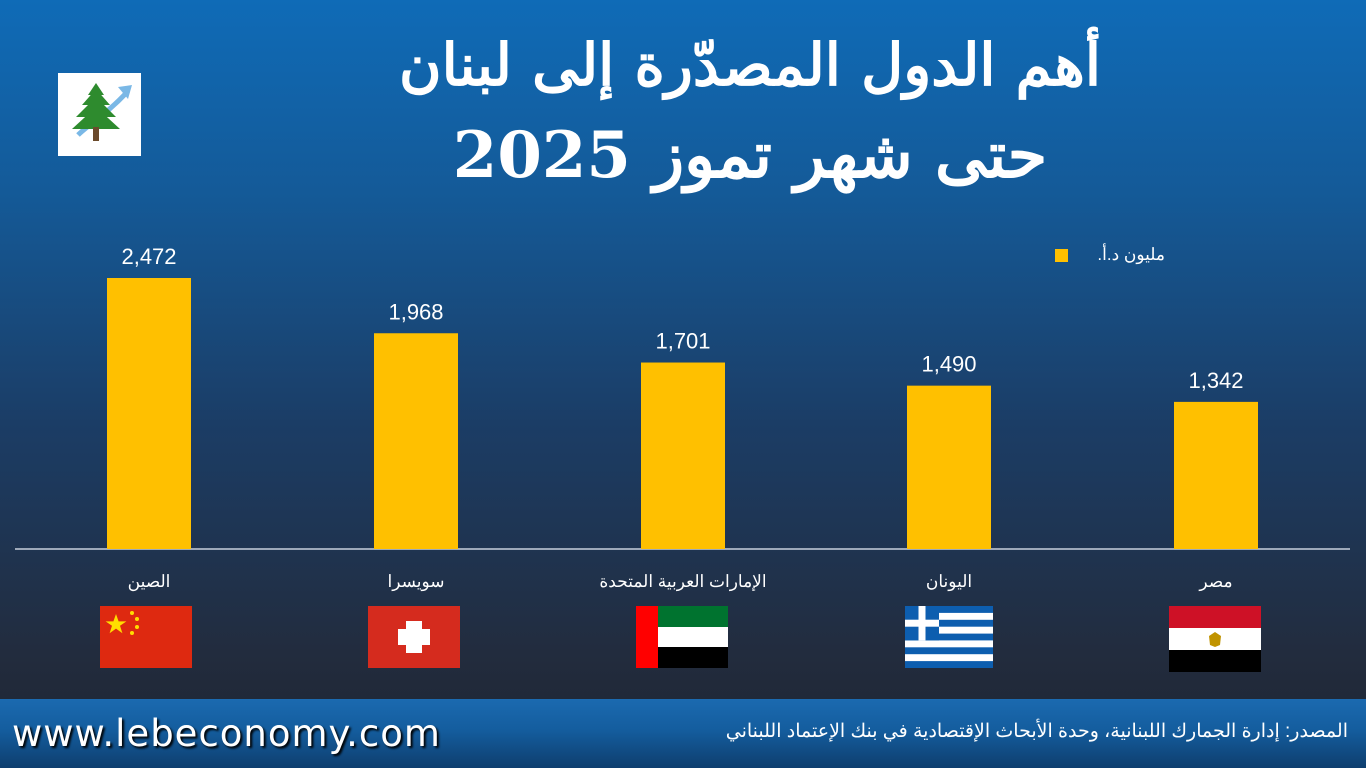  What do you see at coordinates (1215, 639) in the screenshot?
I see `egypt-flag-icon` at bounding box center [1215, 639].